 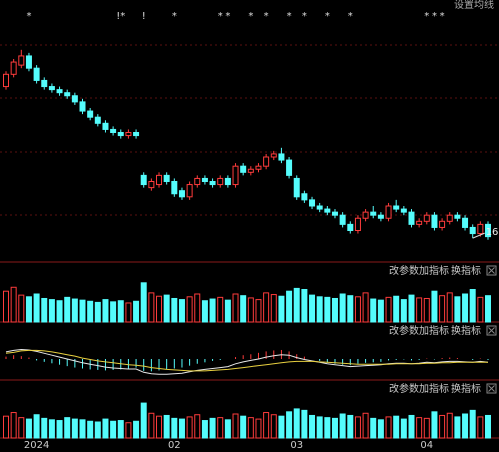 I want to click on x-tick-label: 2024, so click(x=36, y=445).